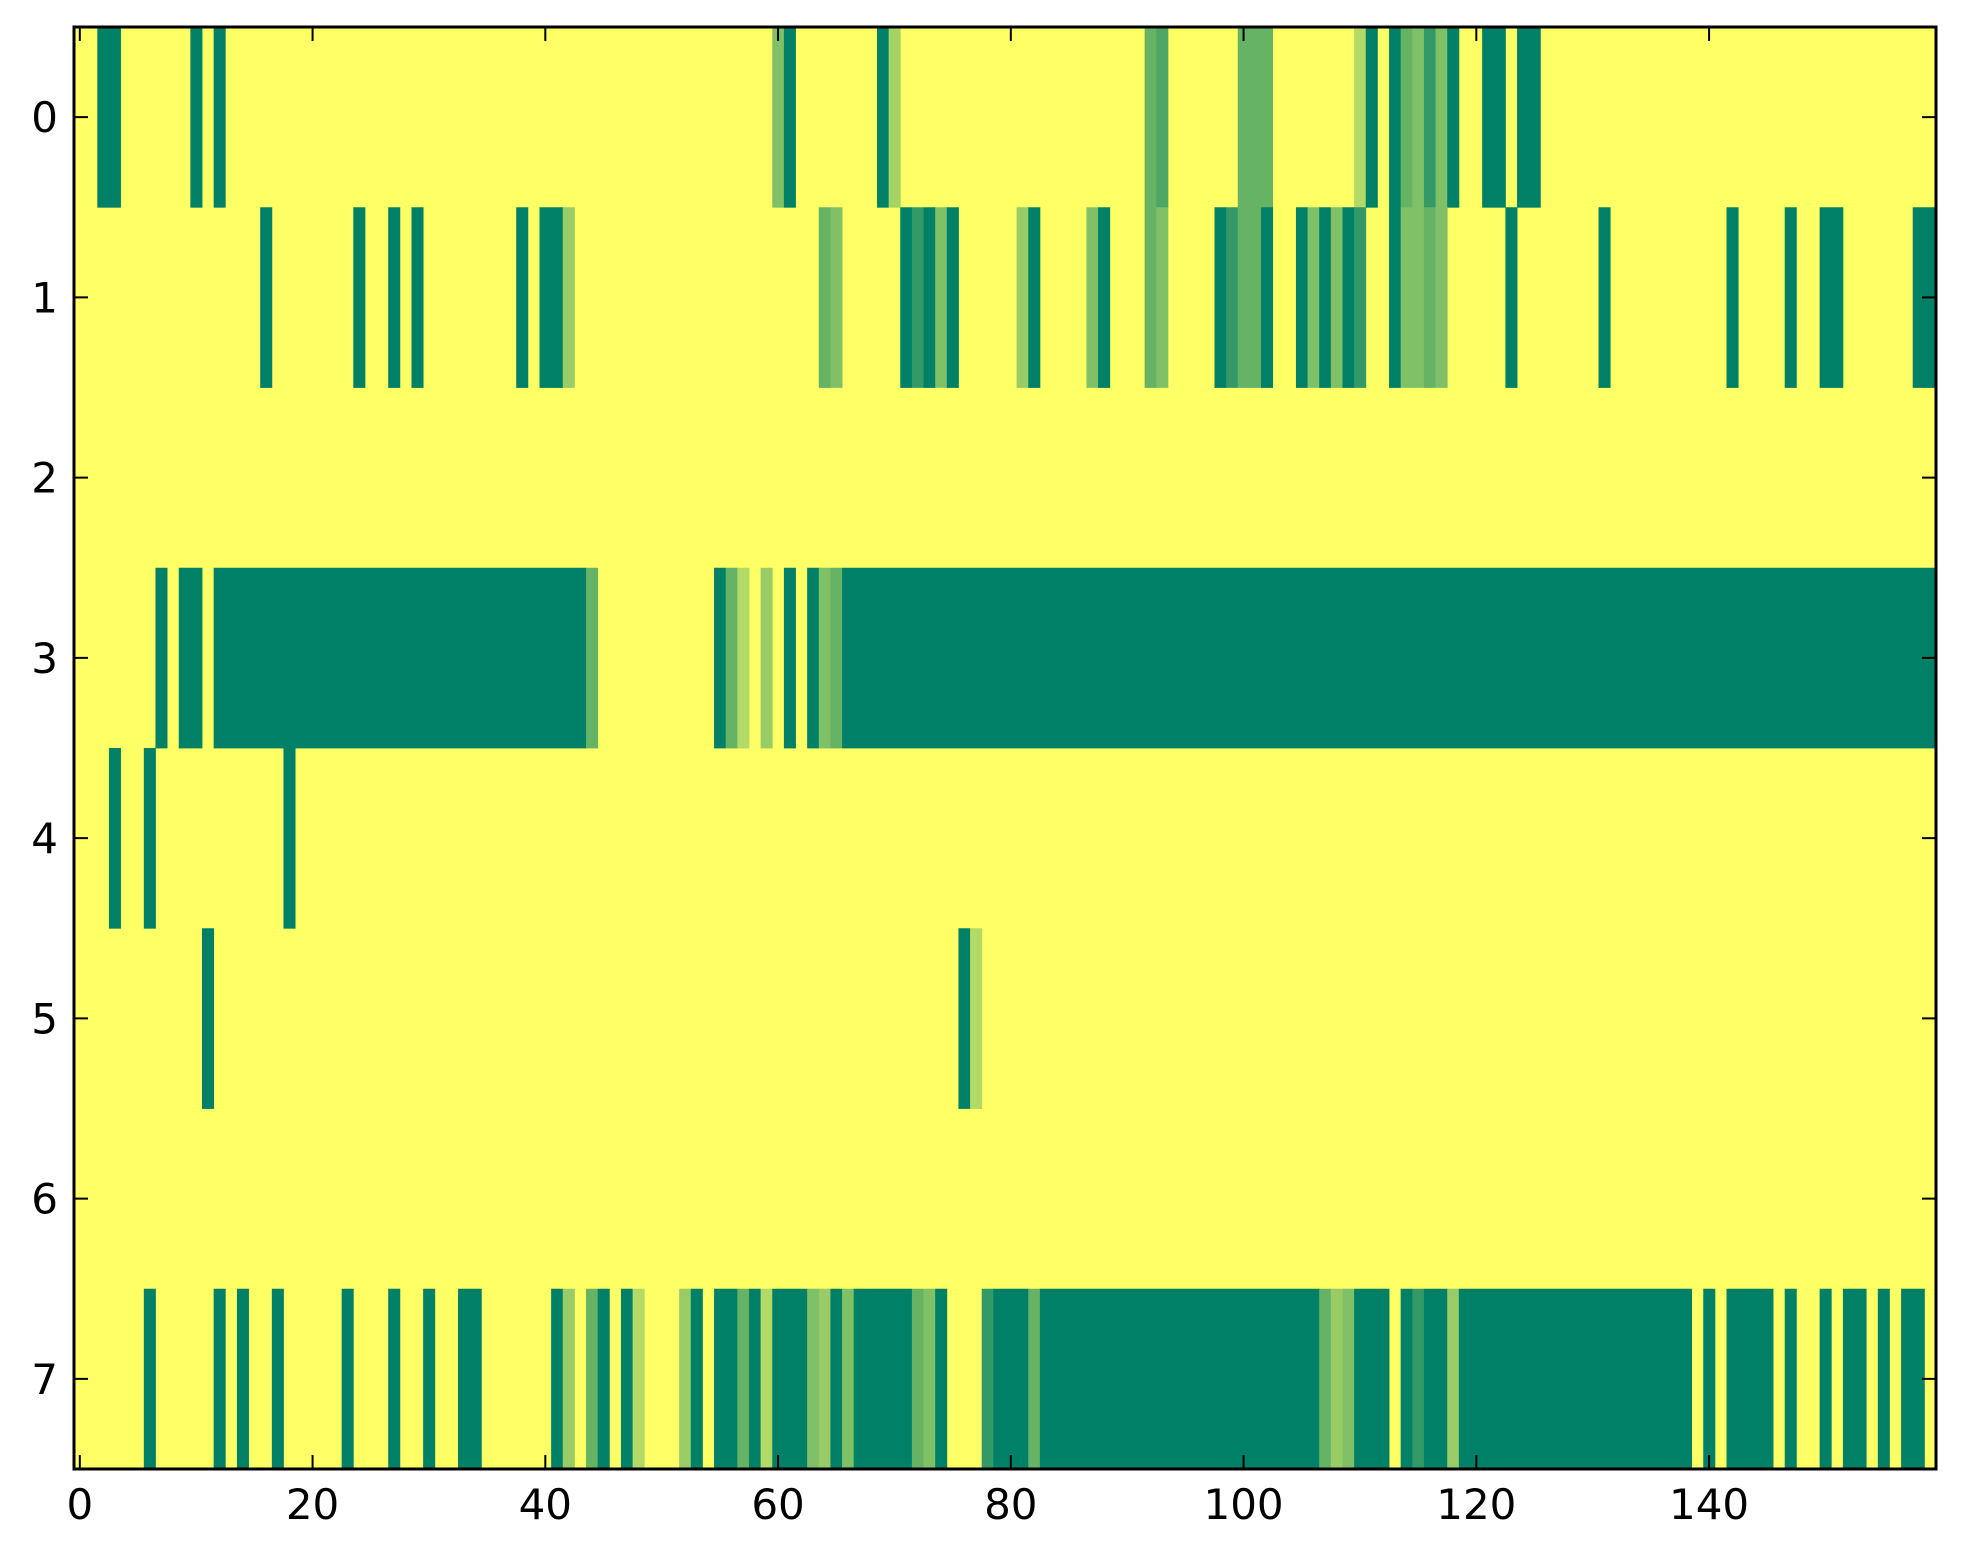  What do you see at coordinates (79, 1504) in the screenshot?
I see `x-tick-label-0: 0` at bounding box center [79, 1504].